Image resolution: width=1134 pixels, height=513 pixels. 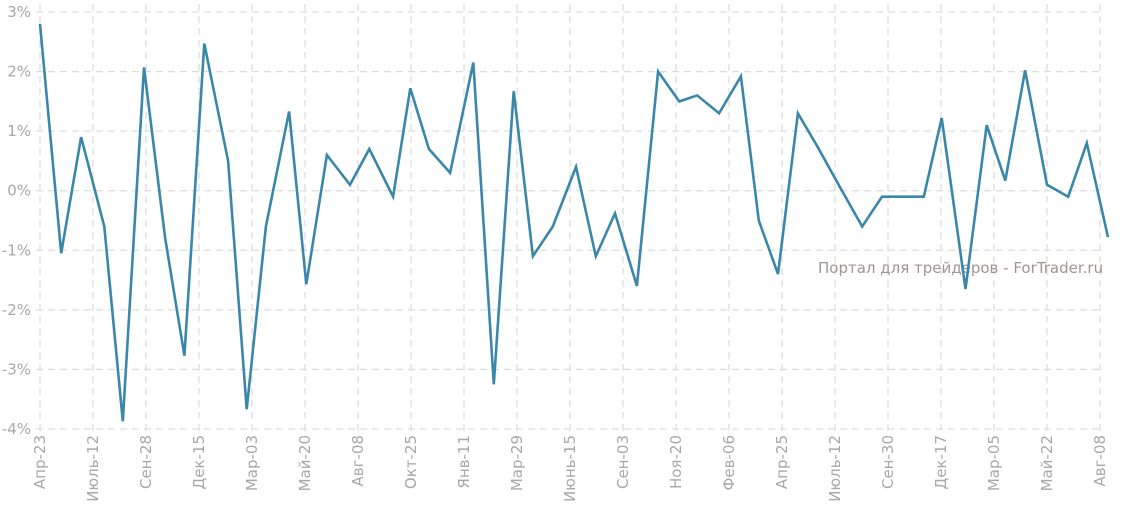 What do you see at coordinates (729, 462) in the screenshot?
I see `x-tick-label: Фев-06` at bounding box center [729, 462].